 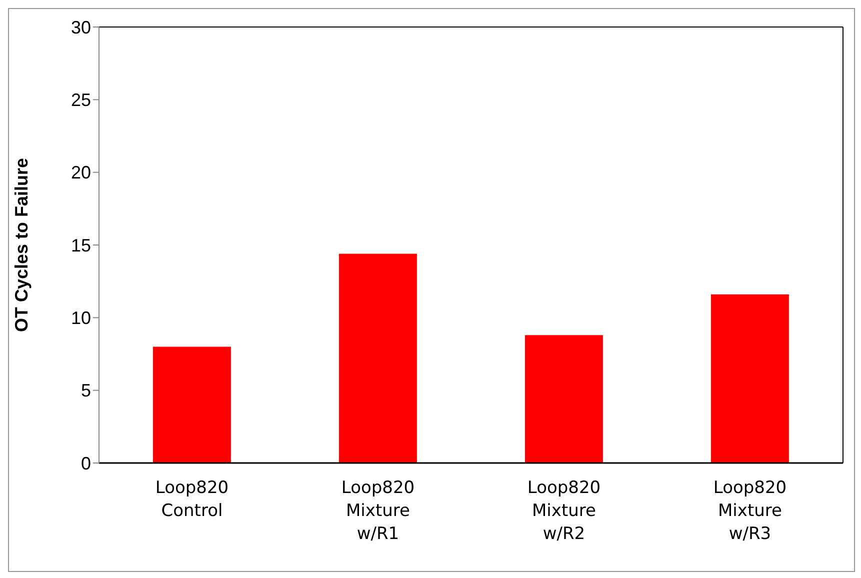 I want to click on y-tick-label: 5, so click(x=85, y=390).